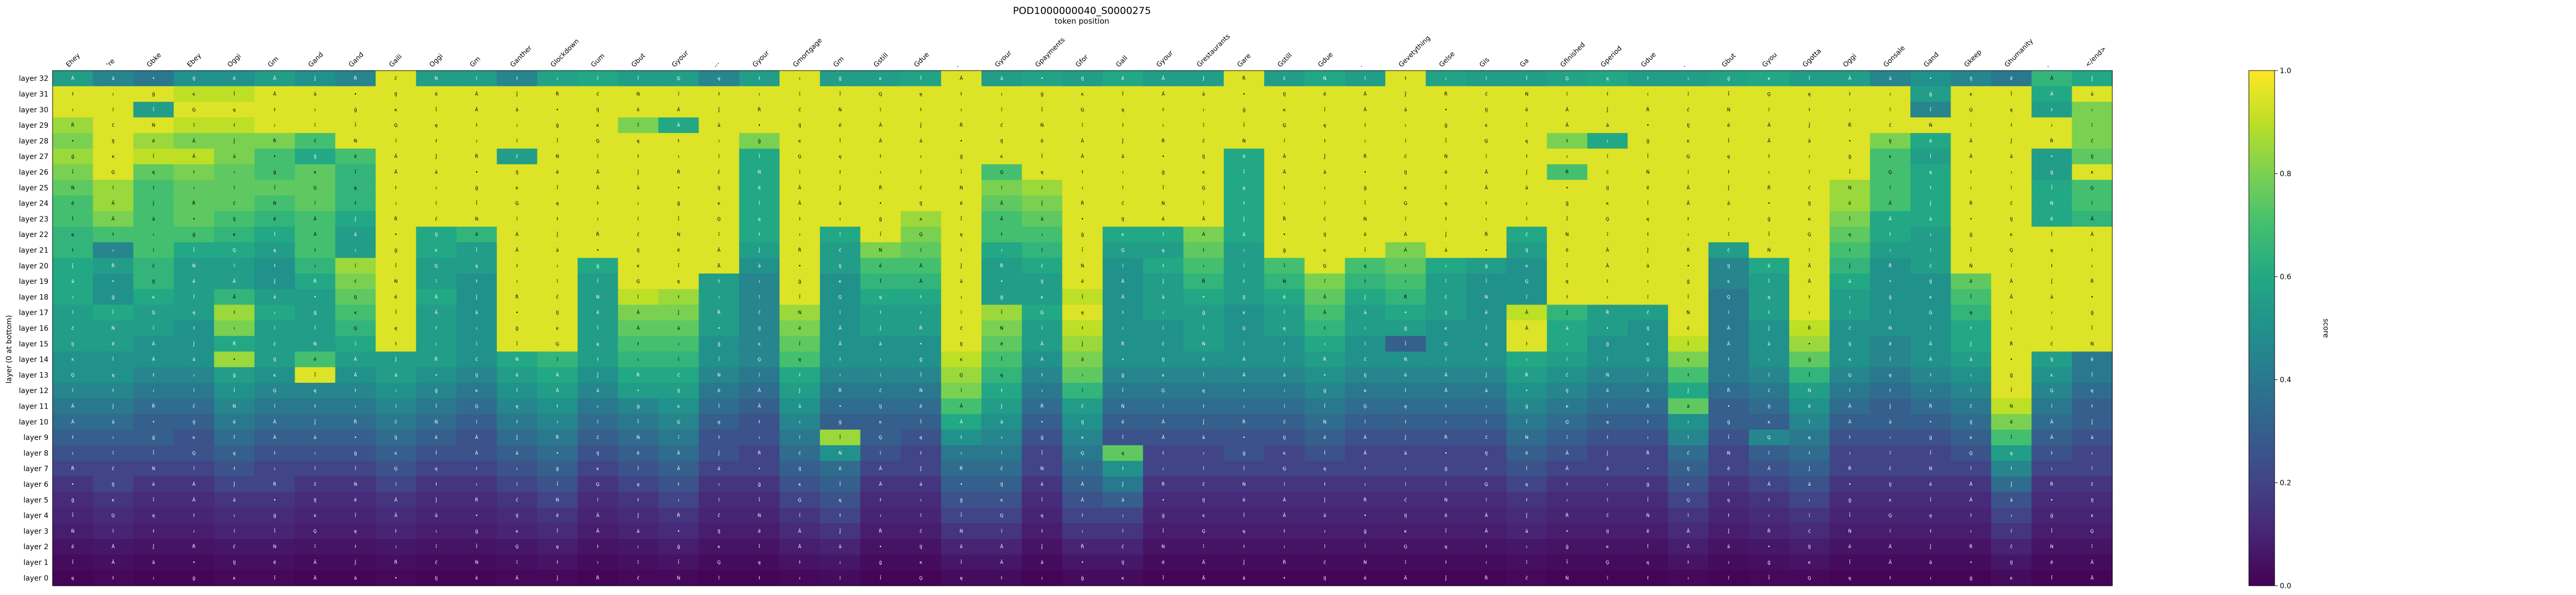 Image resolution: width=2576 pixels, height=595 pixels. I want to click on x-tick-label: Gevetything, so click(1414, 52).